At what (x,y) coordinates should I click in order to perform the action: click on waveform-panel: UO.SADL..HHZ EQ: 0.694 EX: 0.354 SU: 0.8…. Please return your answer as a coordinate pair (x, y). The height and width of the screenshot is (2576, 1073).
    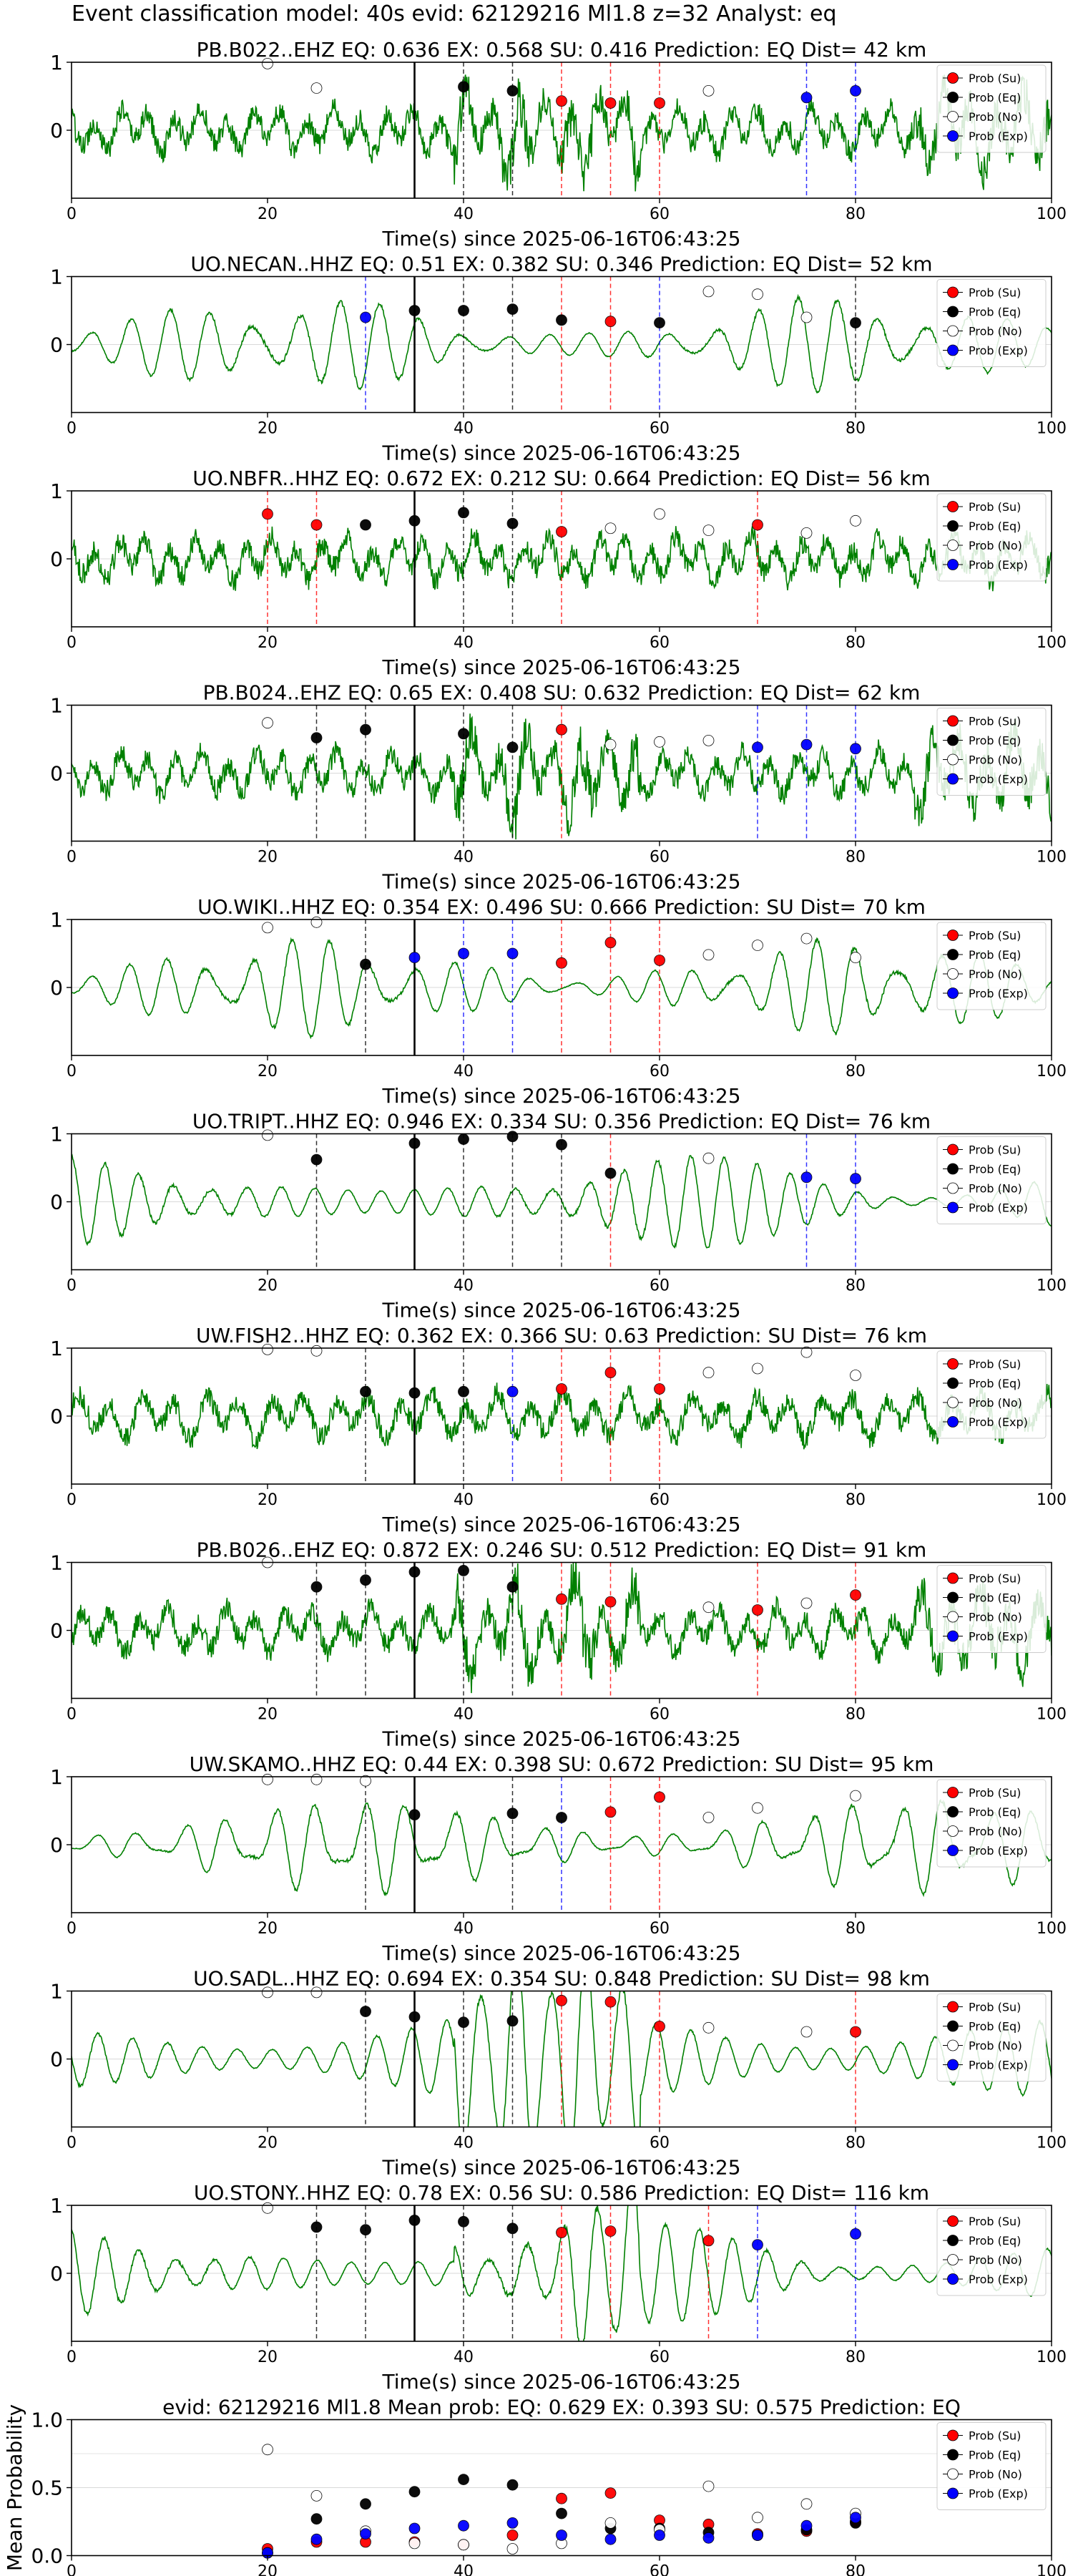
    Looking at the image, I should click on (558, 2073).